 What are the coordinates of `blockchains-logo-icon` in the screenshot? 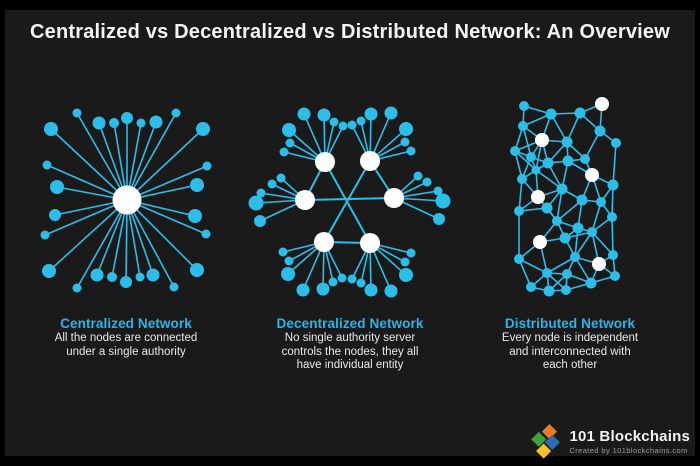 It's located at (546, 441).